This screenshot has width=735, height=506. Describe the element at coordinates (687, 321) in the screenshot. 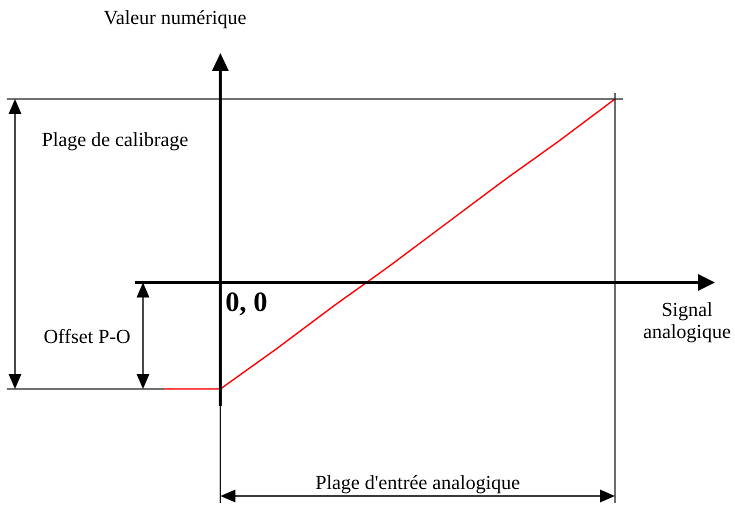

I see `x-axis-title: Signal analogique` at that location.